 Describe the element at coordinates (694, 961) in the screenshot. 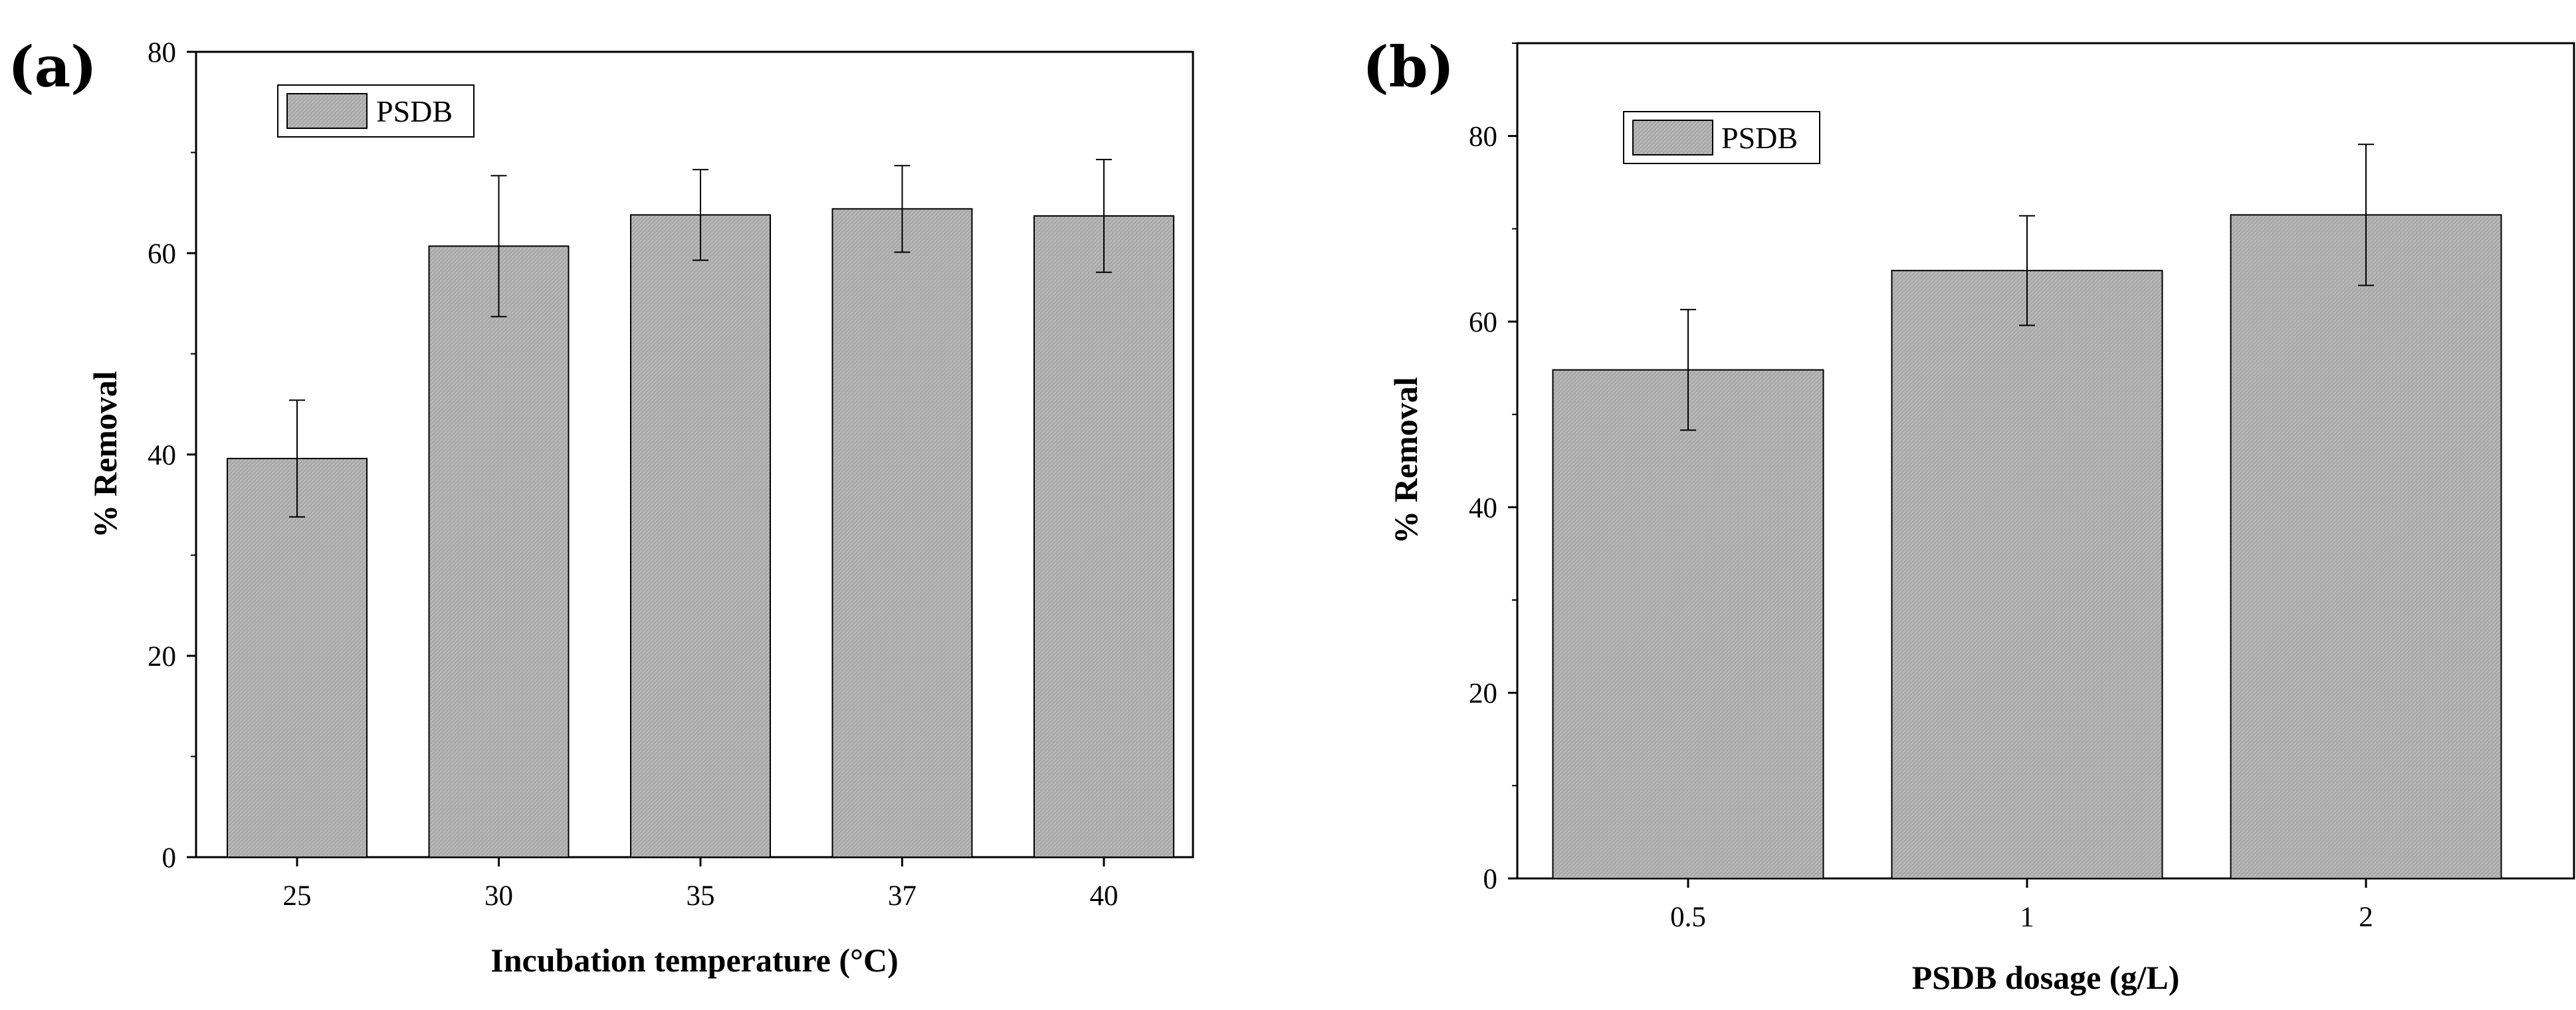

I see `x-axis-title-a: Incubation temperature (°C)` at that location.